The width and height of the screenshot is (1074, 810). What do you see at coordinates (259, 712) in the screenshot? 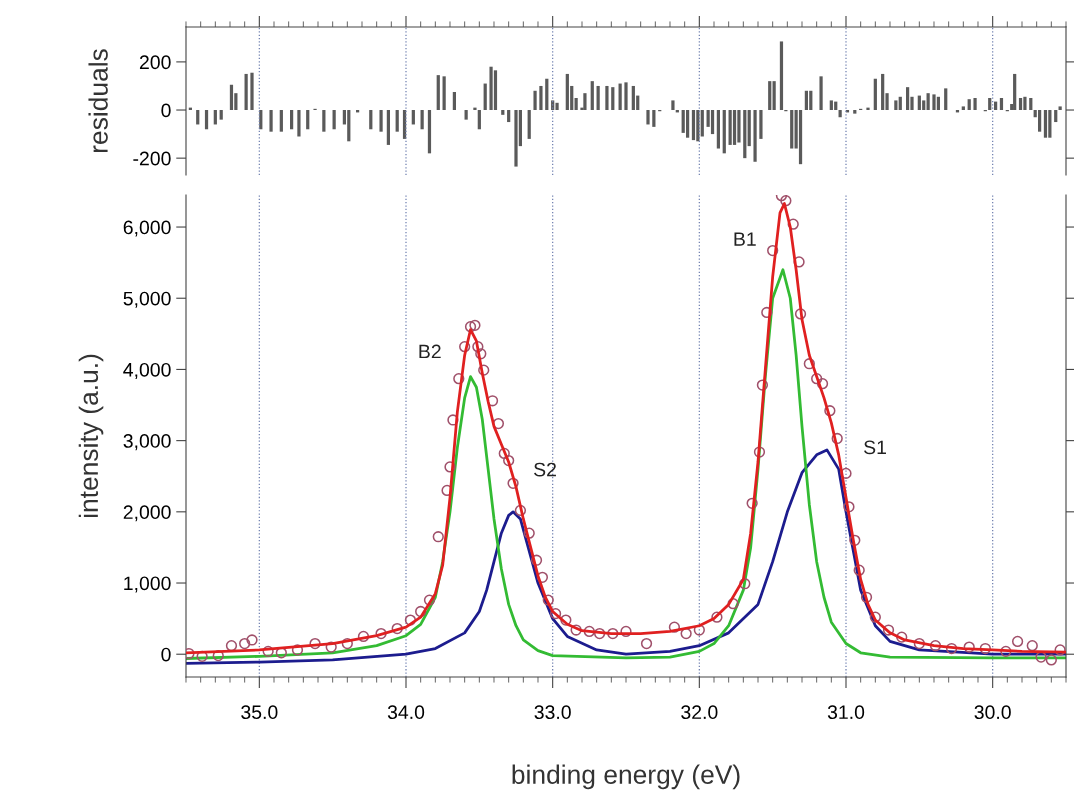
I see `x-tick-label: 35.0` at bounding box center [259, 712].